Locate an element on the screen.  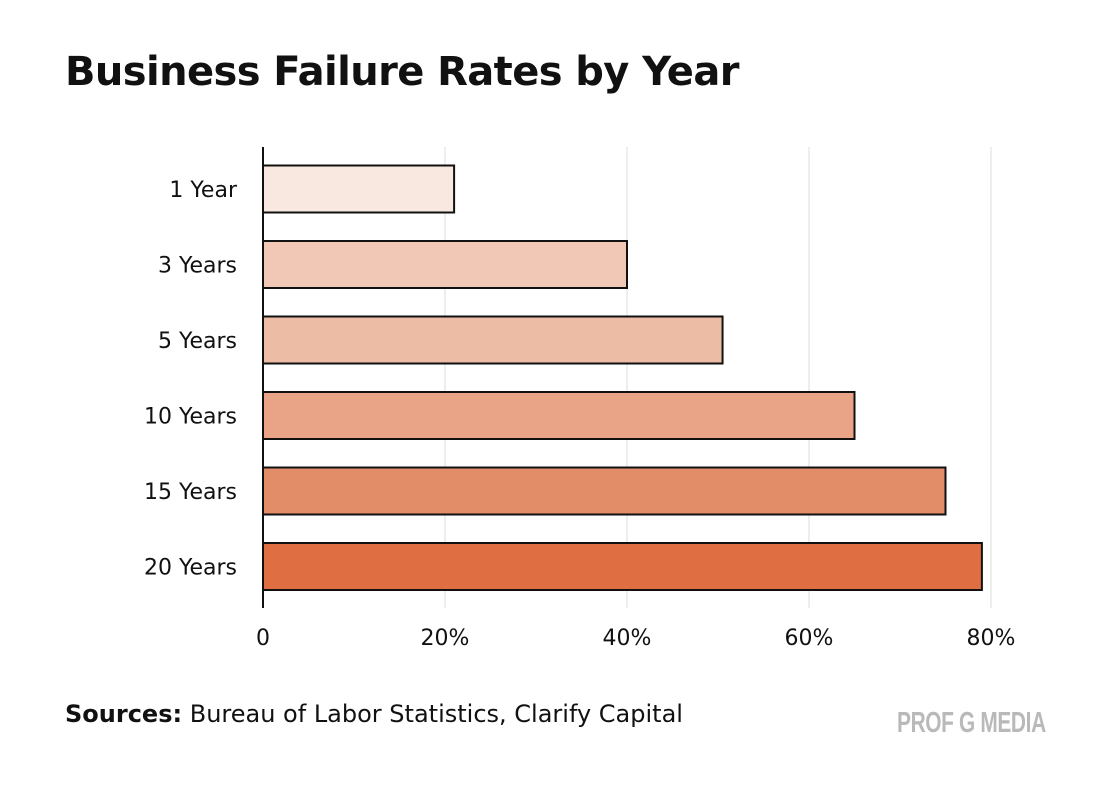
category-label: 10 Years is located at coordinates (190, 417).